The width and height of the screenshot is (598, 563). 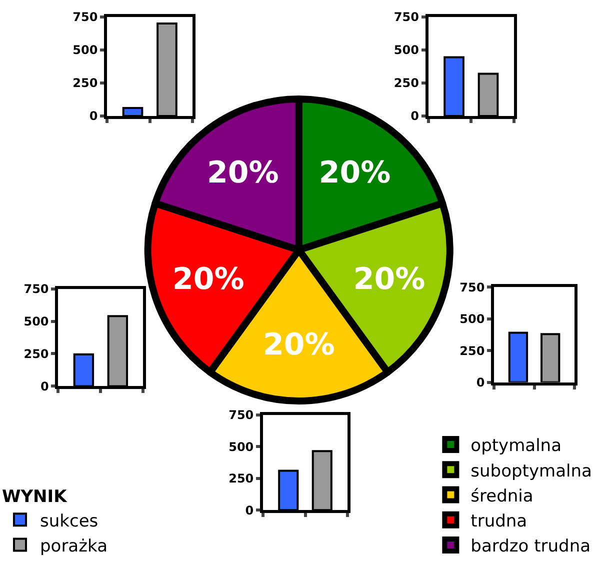 I want to click on legend-label: średnia, so click(x=502, y=496).